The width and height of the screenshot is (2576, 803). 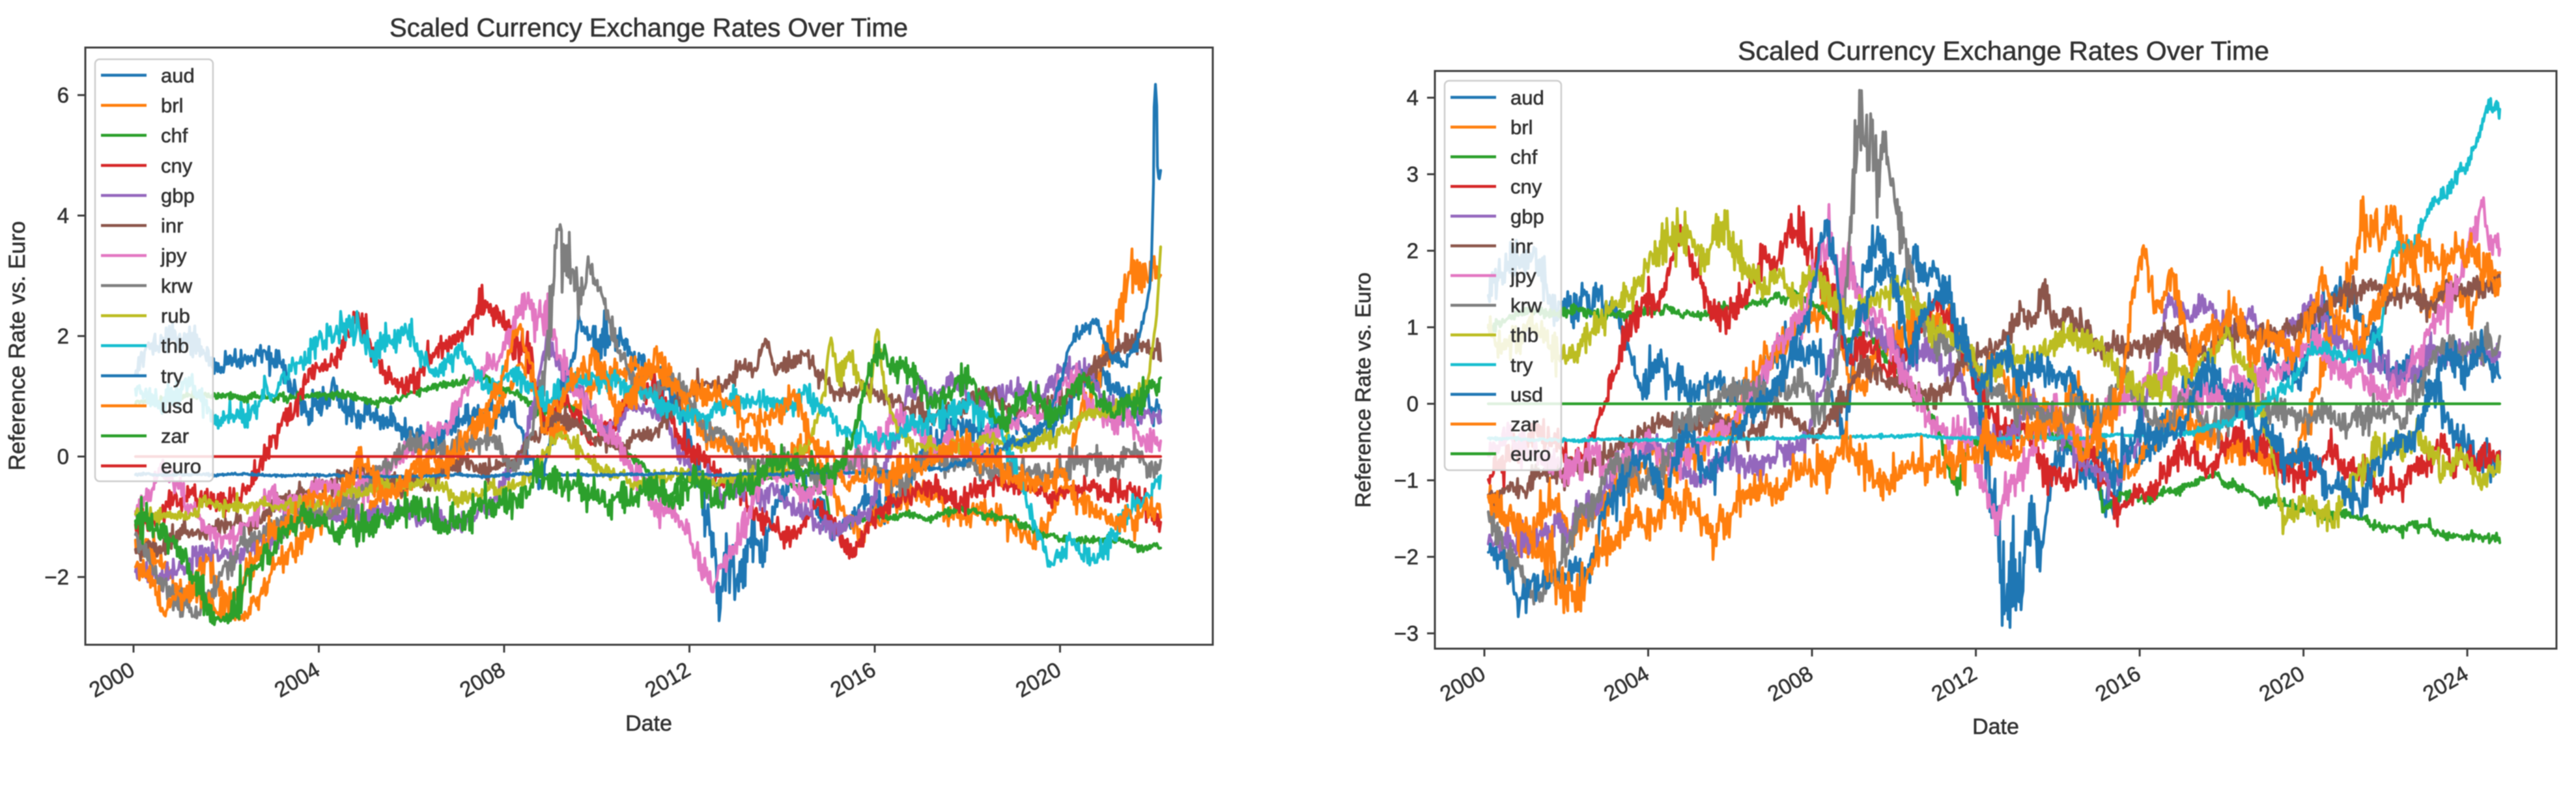 What do you see at coordinates (1406, 633) in the screenshot?
I see `svg-text: −3` at bounding box center [1406, 633].